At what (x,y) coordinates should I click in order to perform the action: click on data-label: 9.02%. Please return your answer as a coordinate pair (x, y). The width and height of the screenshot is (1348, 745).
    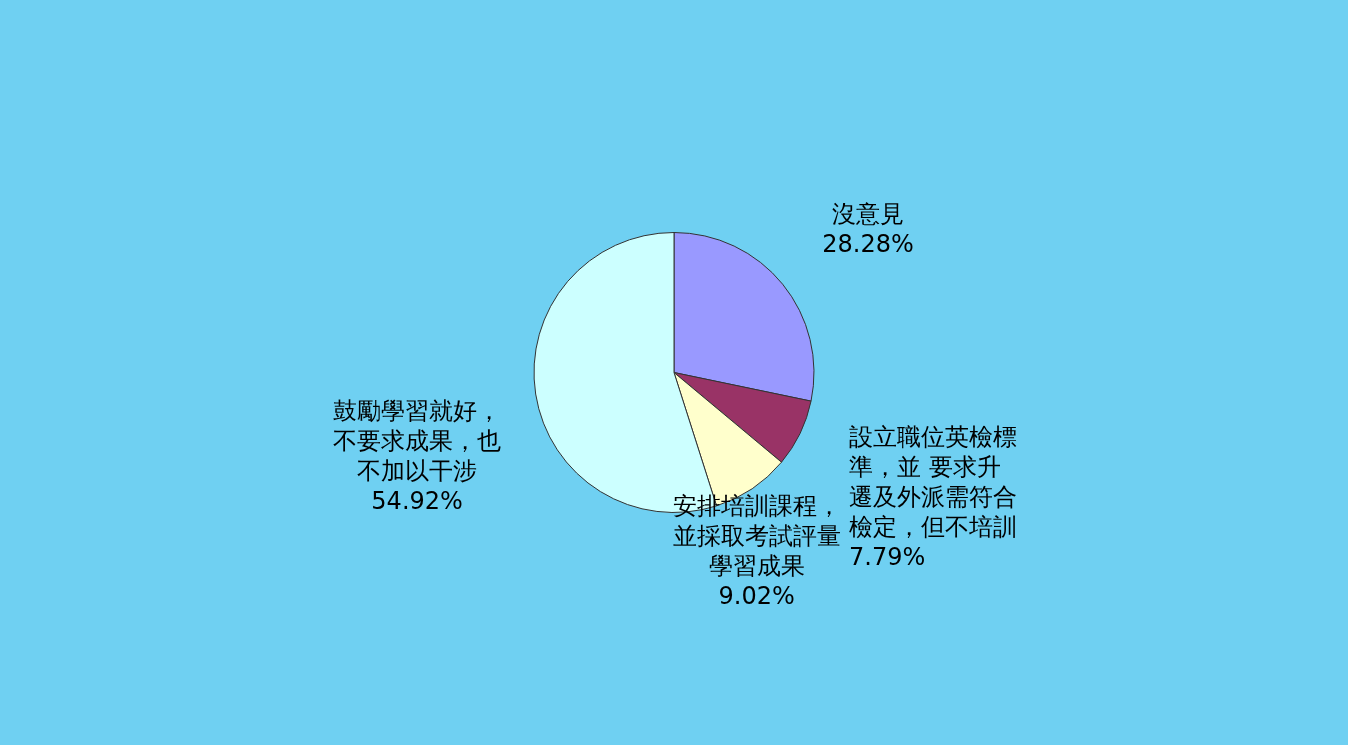
    Looking at the image, I should click on (756, 596).